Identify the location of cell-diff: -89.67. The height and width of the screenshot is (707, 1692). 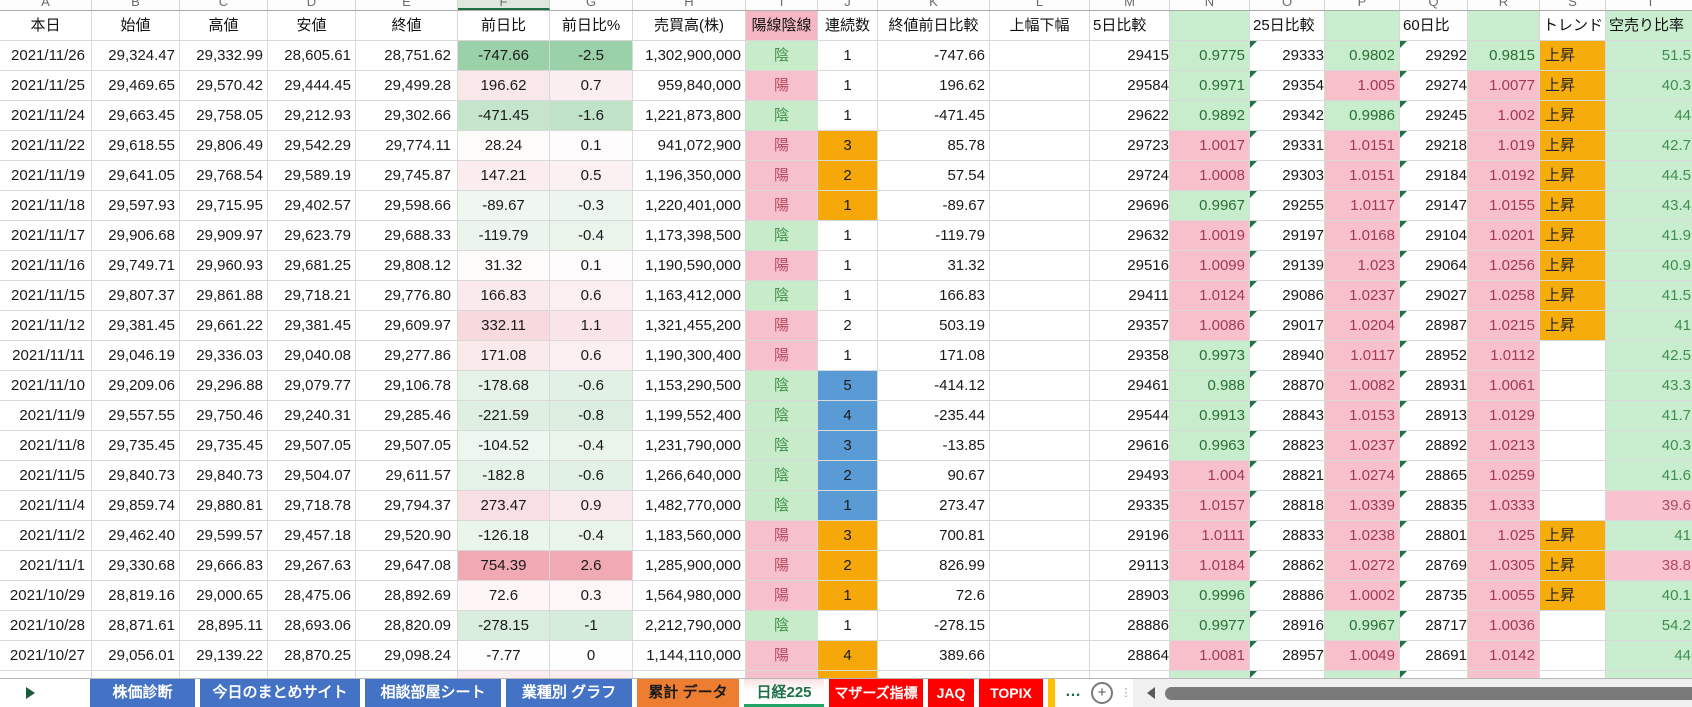
(934, 206).